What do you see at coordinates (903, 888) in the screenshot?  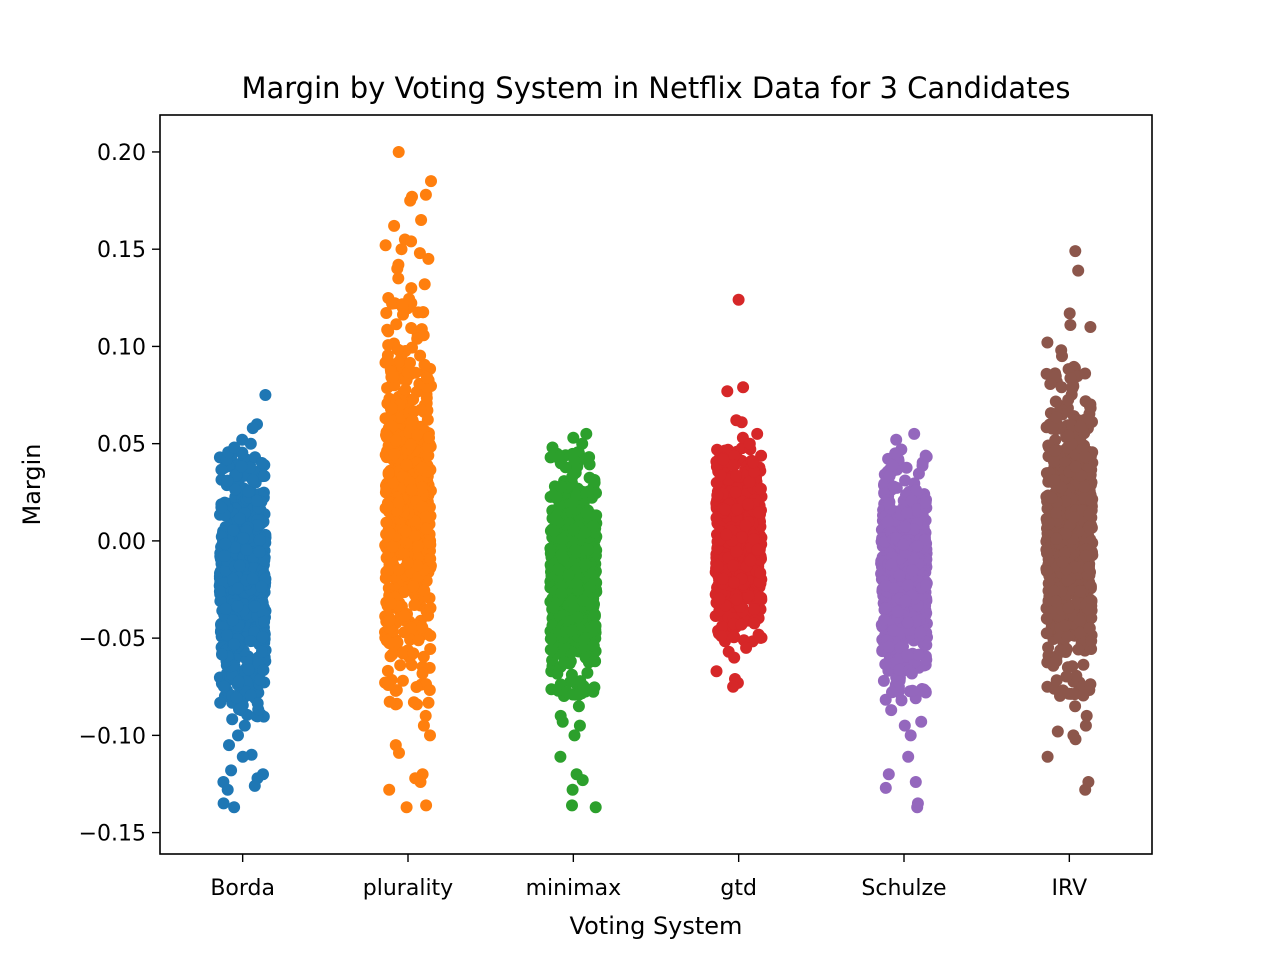 I see `x-tick-label: Schulze` at bounding box center [903, 888].